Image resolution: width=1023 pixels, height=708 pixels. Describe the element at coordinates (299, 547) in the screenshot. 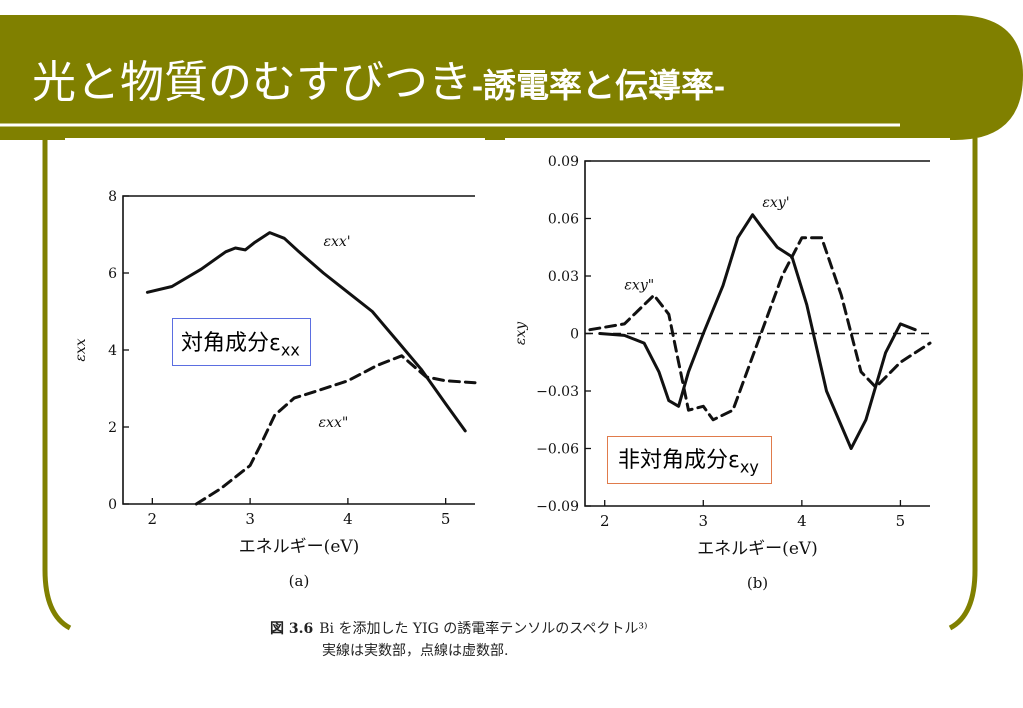

I see `chart-0-xlabel: エネルギー(eV)` at that location.